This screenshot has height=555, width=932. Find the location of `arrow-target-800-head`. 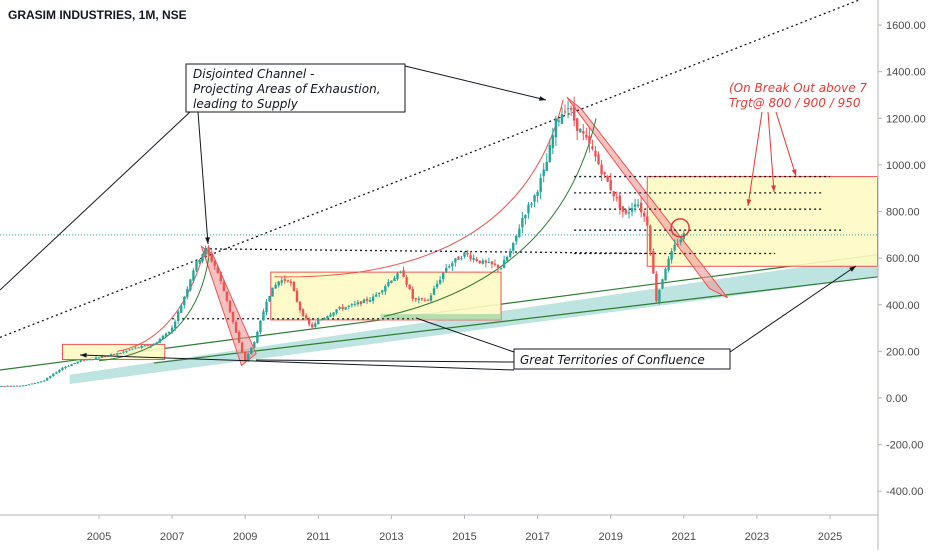

arrow-target-800-head is located at coordinates (749, 202).